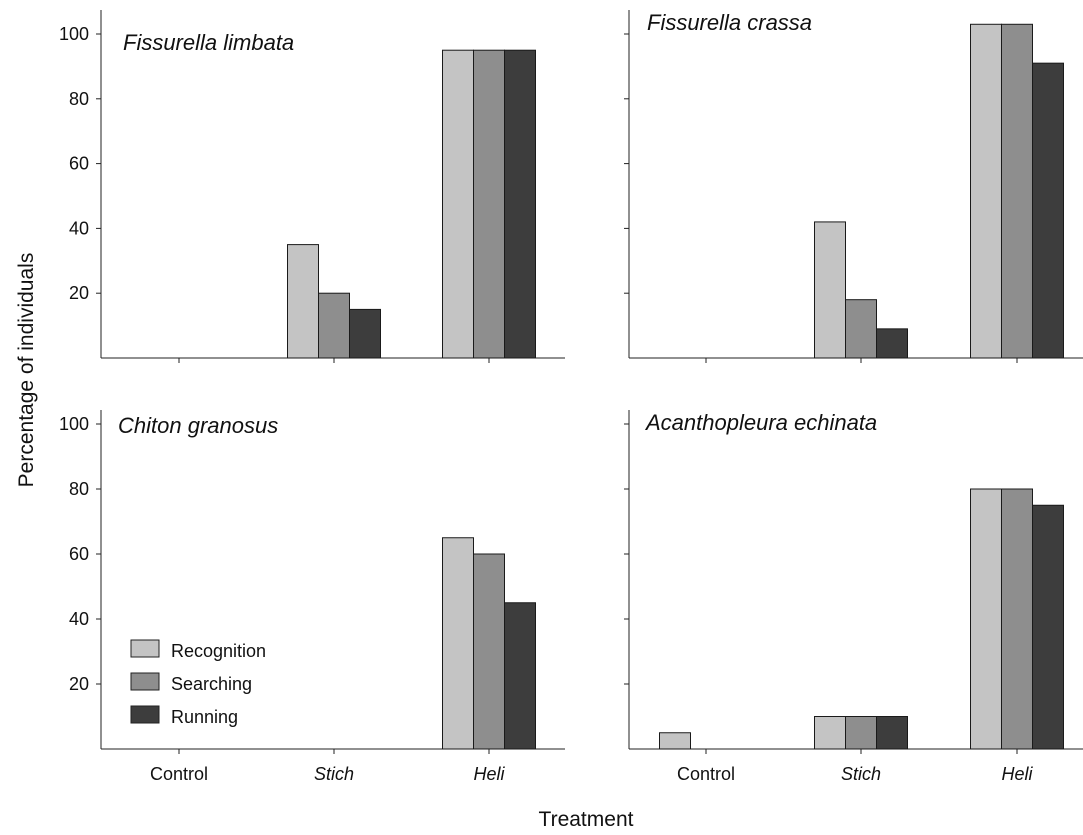 Image resolution: width=1083 pixels, height=835 pixels. What do you see at coordinates (208, 42) in the screenshot?
I see `panel-title: Fissurella limbata` at bounding box center [208, 42].